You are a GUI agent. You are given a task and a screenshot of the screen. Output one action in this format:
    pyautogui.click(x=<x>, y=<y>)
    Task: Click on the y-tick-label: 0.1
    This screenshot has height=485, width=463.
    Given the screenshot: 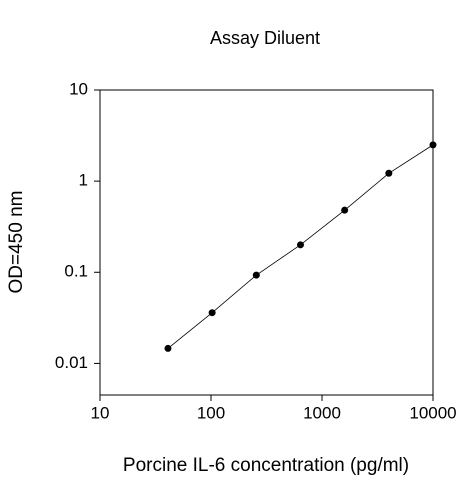 What is the action you would take?
    pyautogui.click(x=76, y=271)
    